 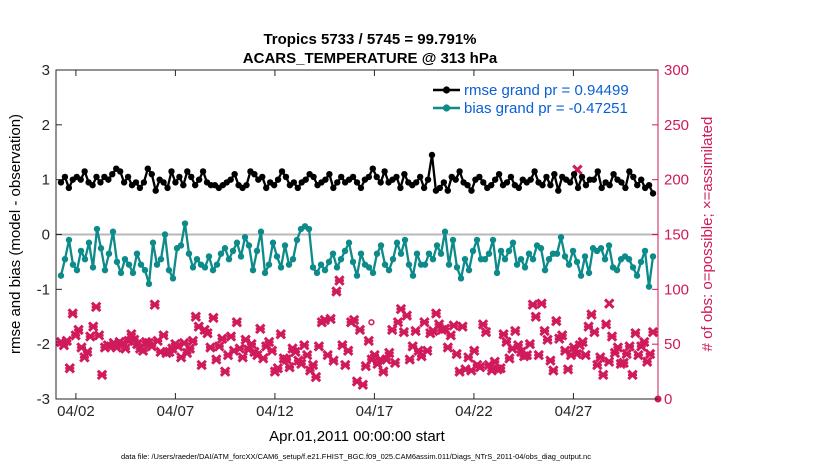 I want to click on y-tick-label: 2, so click(x=46, y=125).